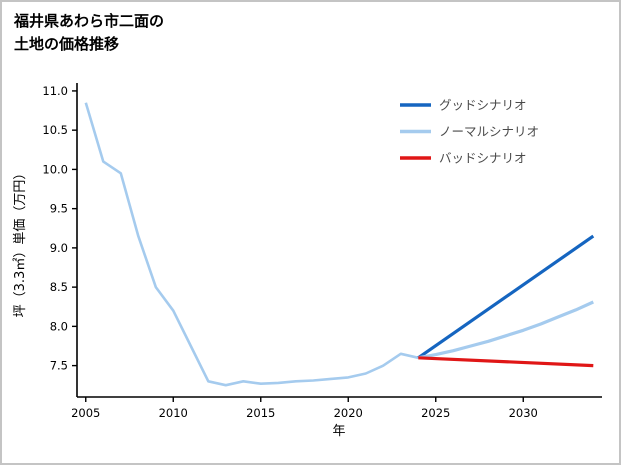 This screenshot has height=465, width=621. I want to click on x-tick-label: 2020, so click(348, 413).